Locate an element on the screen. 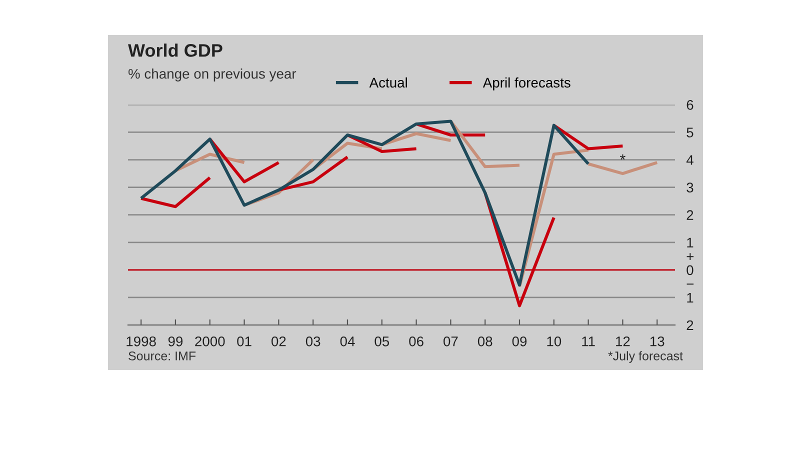  x-tick-label: 99 is located at coordinates (175, 341).